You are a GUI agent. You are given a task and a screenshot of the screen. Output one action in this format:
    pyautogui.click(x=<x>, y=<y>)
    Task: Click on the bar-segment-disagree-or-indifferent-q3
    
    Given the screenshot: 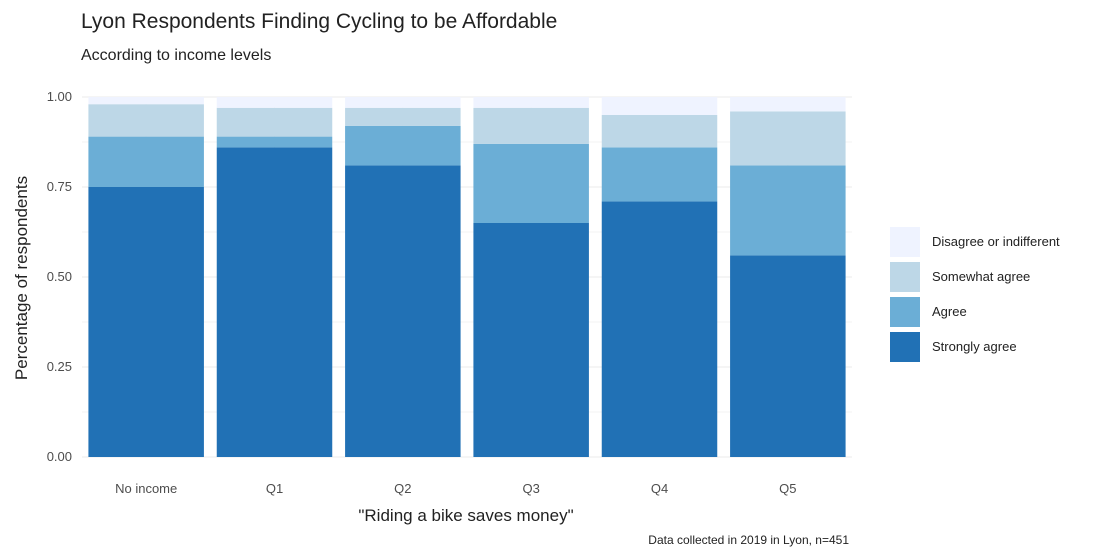 What is the action you would take?
    pyautogui.click(x=531, y=102)
    